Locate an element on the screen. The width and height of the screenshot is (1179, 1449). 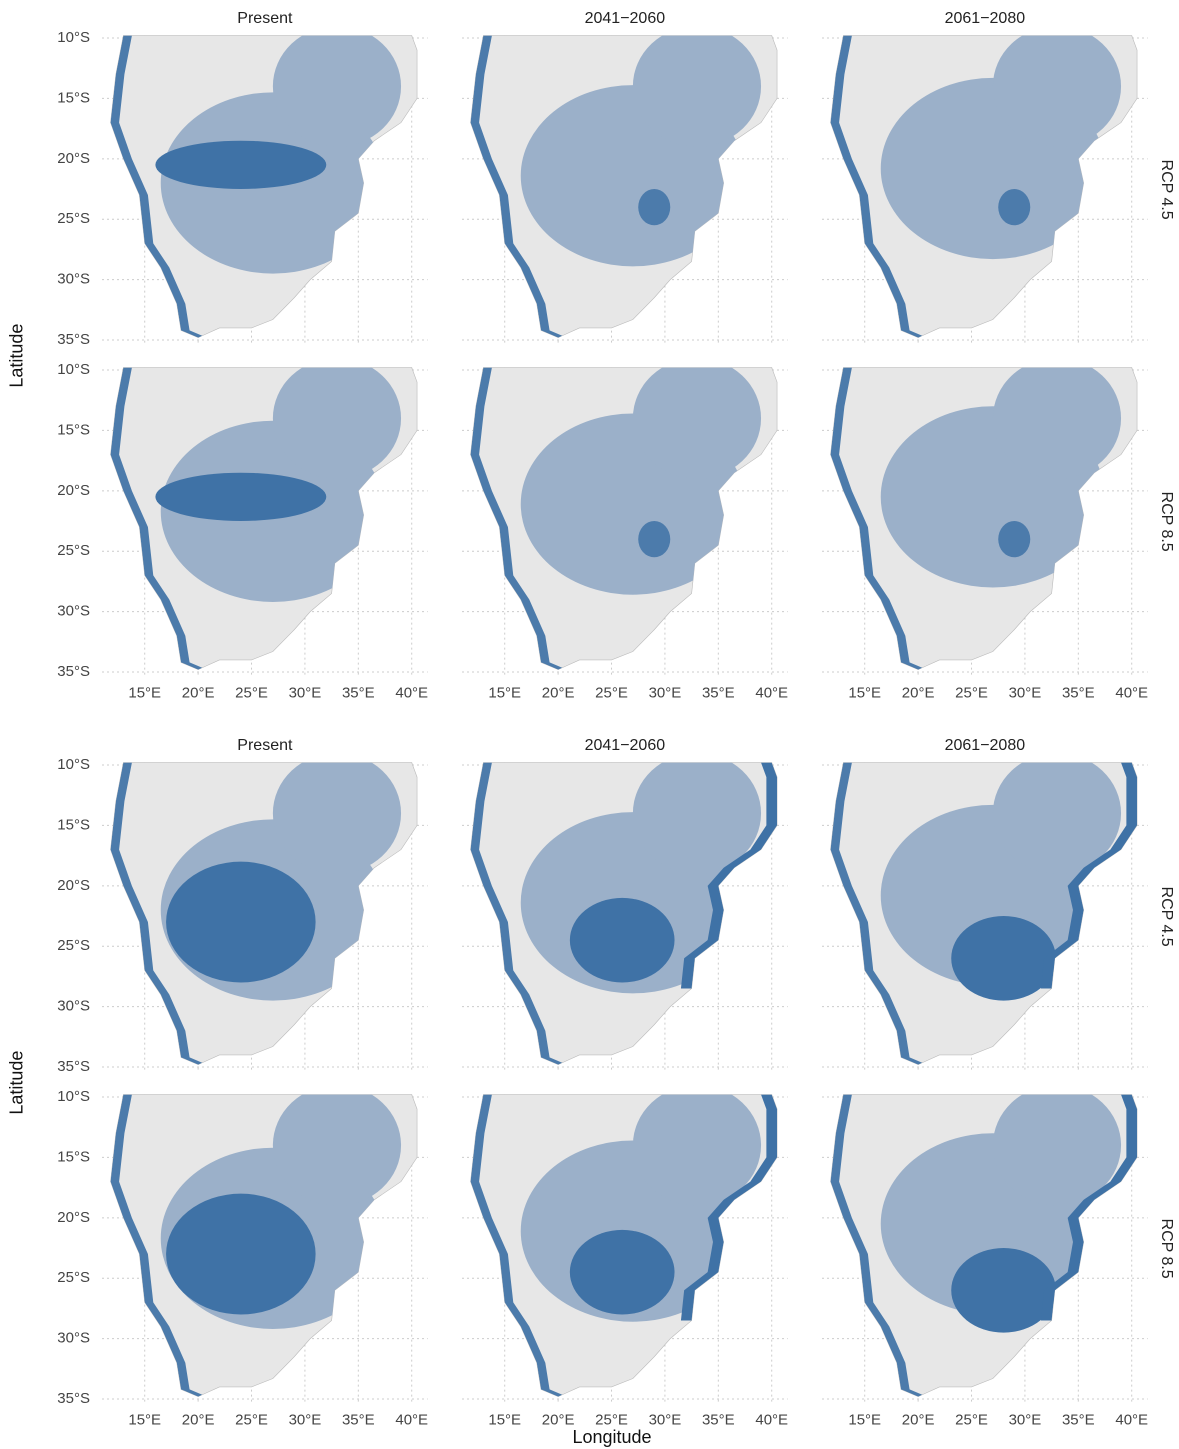
panel-title: 2041−2060 is located at coordinates (625, 18).